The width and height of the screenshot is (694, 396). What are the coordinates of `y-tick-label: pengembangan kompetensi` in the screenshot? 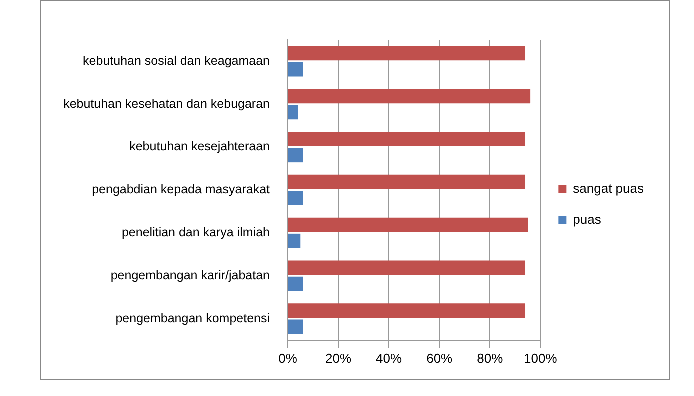 It's located at (193, 318).